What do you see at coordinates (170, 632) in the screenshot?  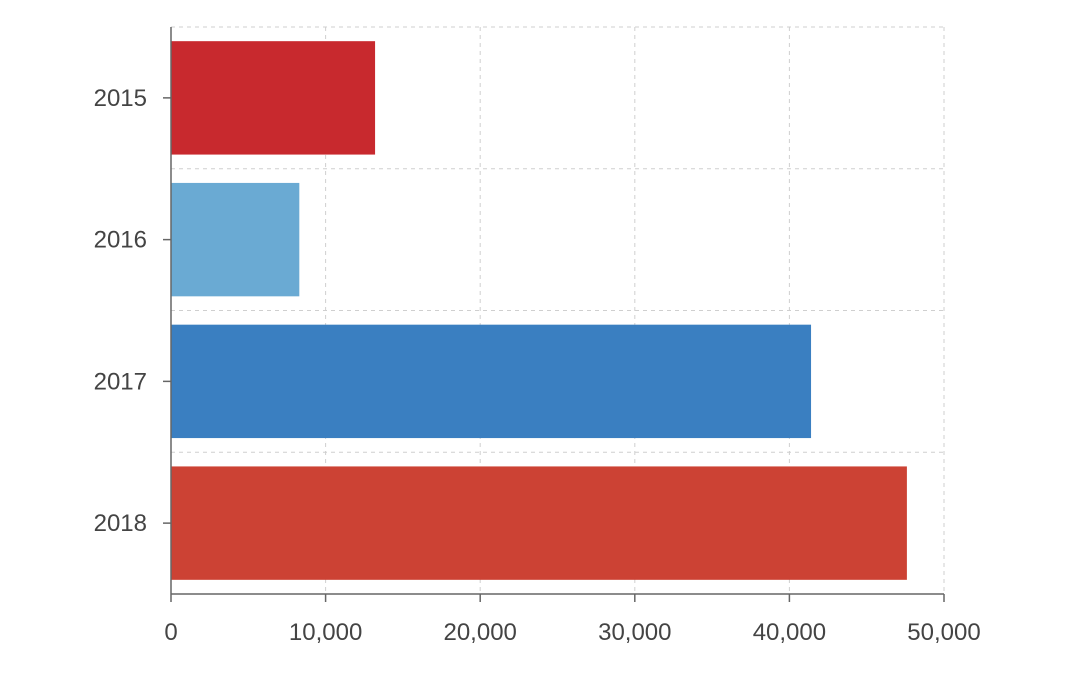 I see `x-tick-label: 0` at bounding box center [170, 632].